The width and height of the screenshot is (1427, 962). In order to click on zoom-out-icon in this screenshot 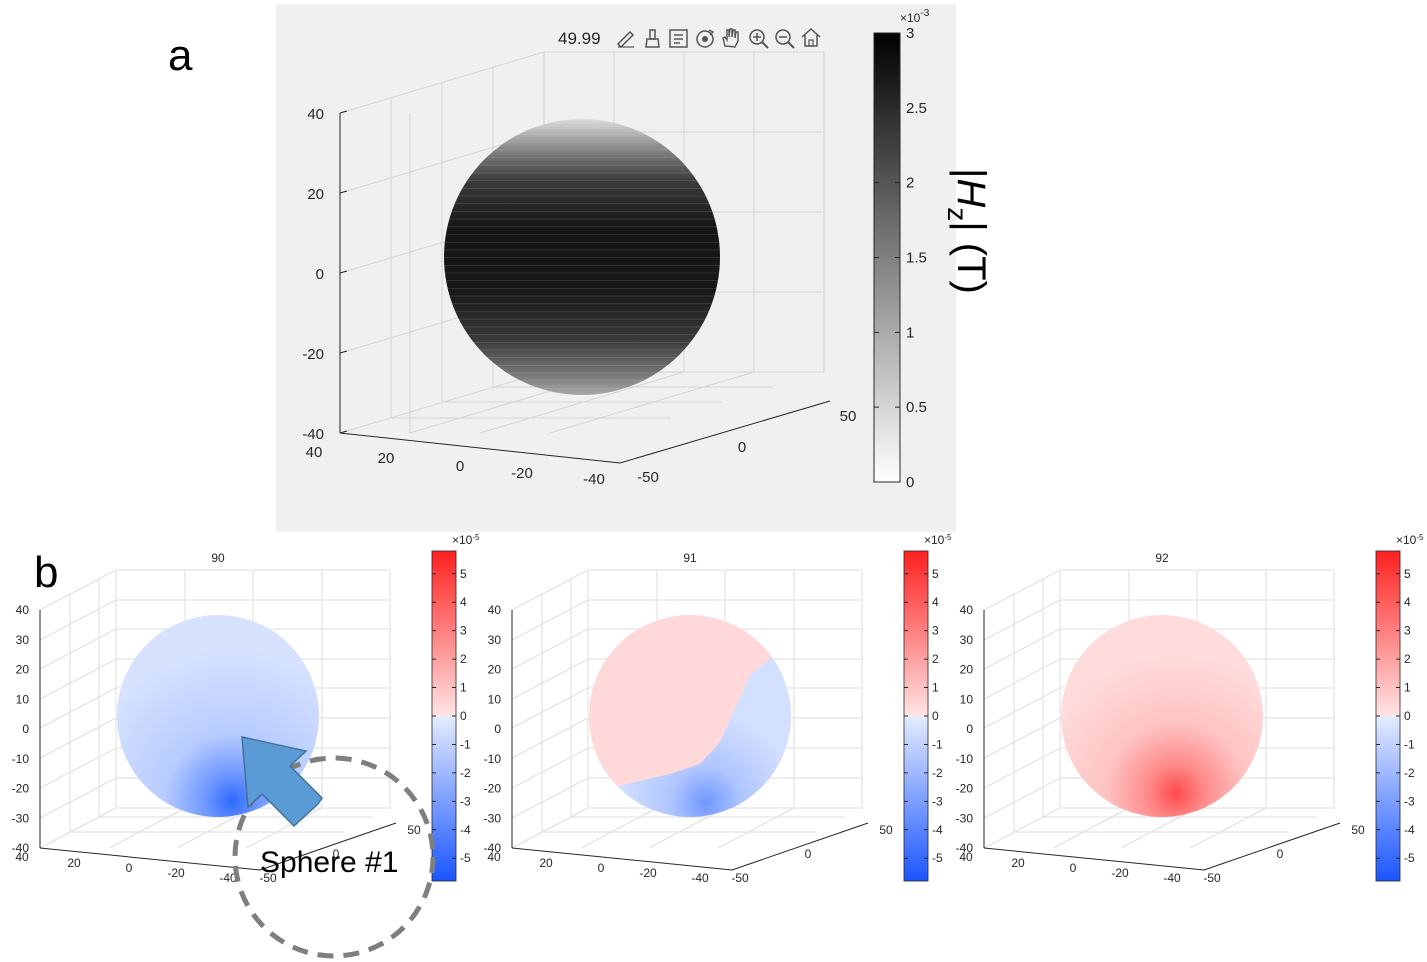, I will do `click(785, 39)`.